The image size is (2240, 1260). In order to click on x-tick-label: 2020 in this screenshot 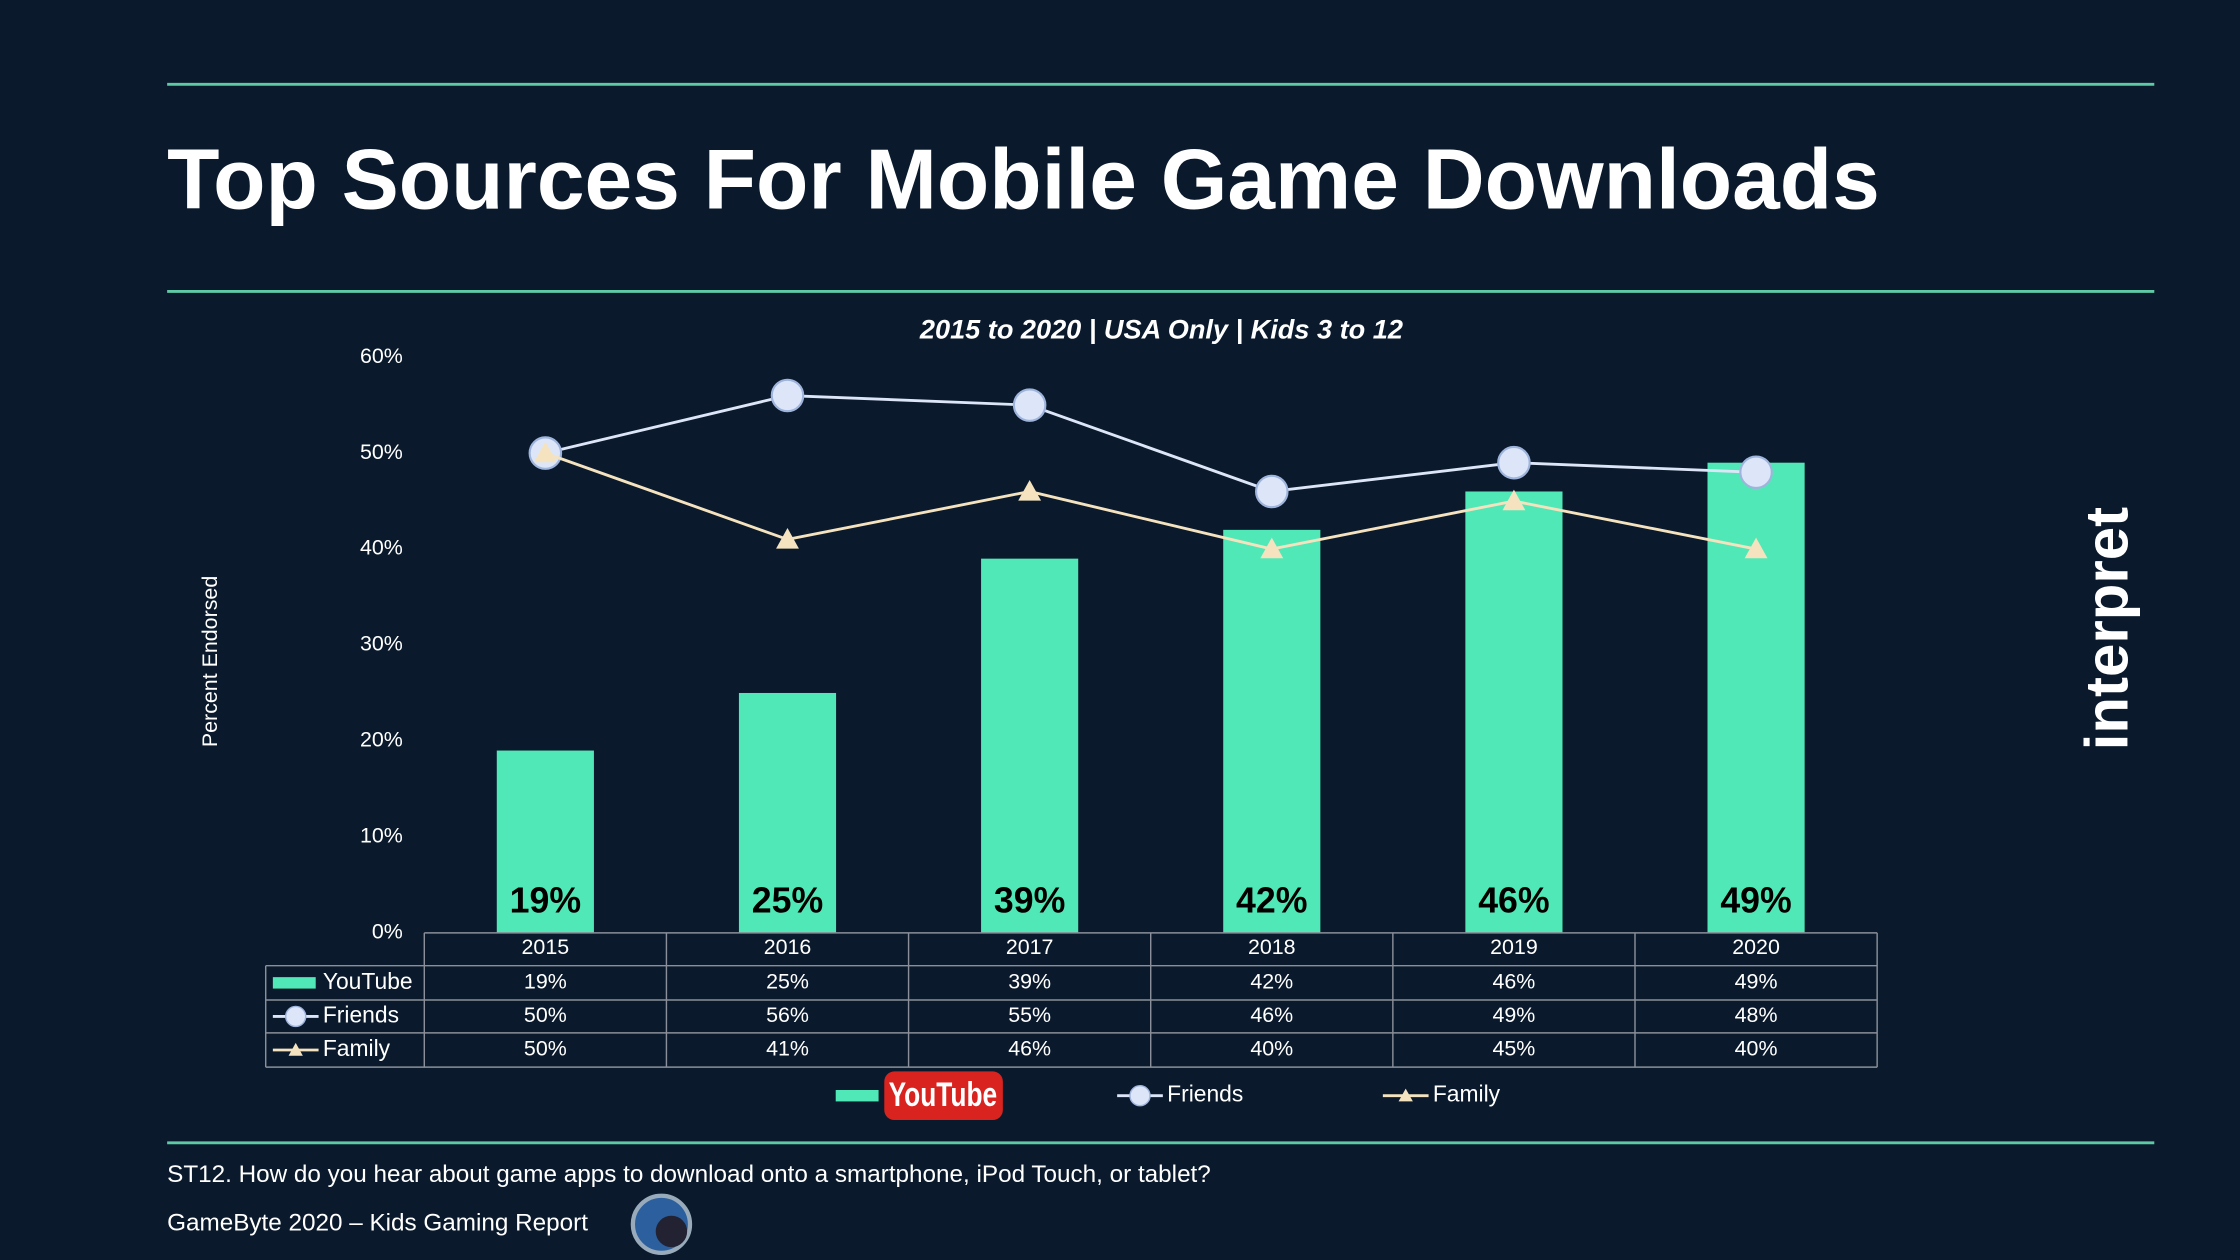, I will do `click(1756, 947)`.